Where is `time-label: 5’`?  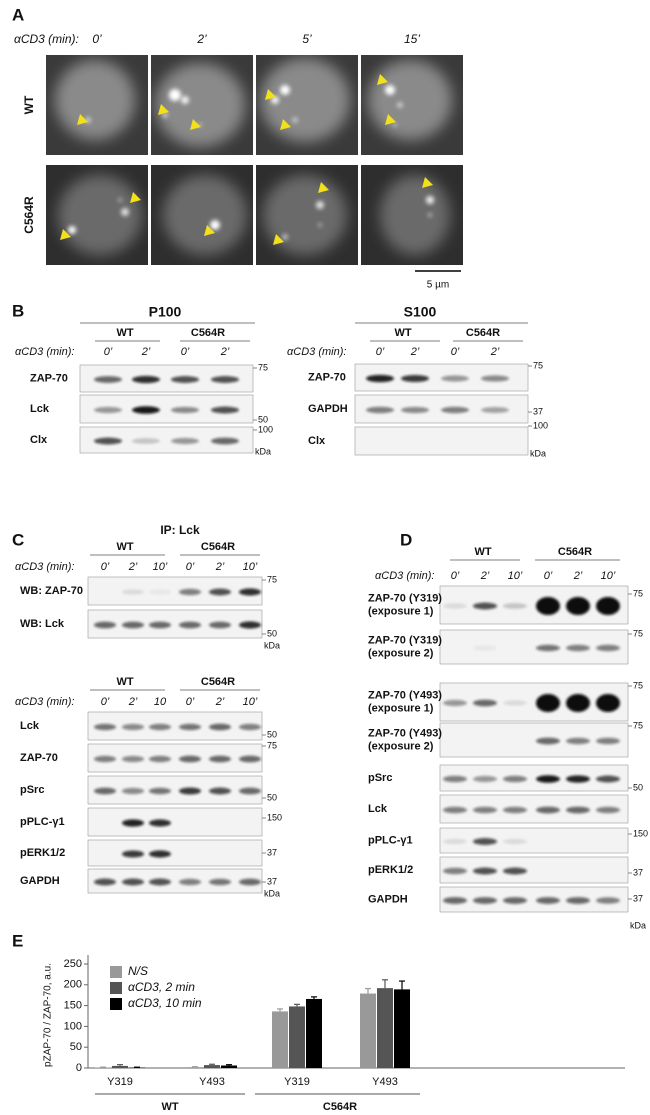
time-label: 5’ is located at coordinates (307, 39).